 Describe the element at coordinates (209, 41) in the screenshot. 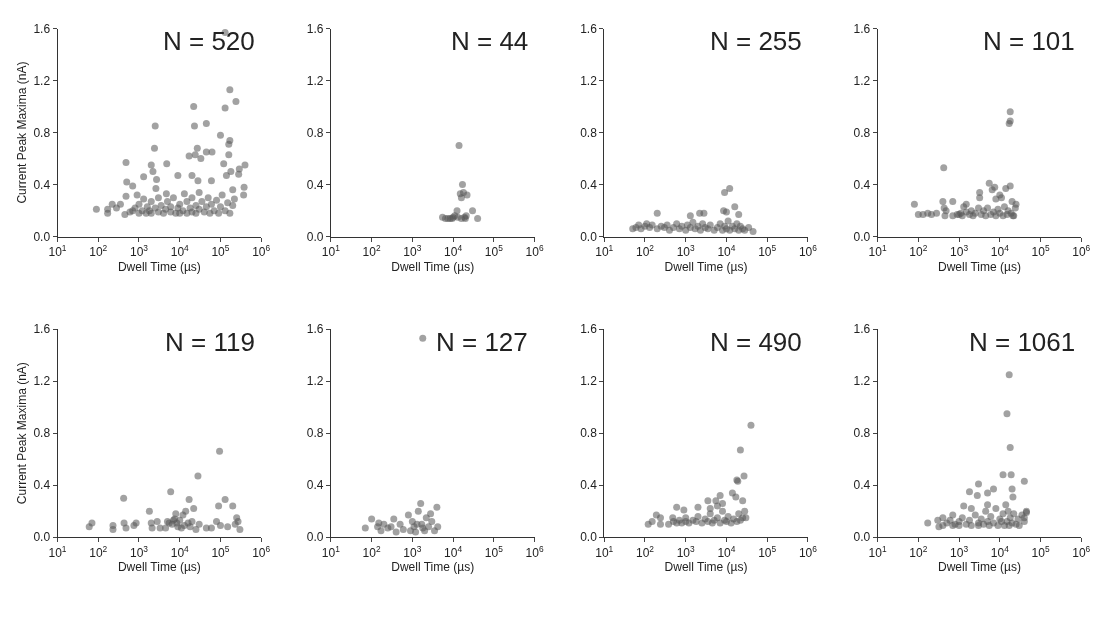

I see `chart-title: N = 520` at that location.